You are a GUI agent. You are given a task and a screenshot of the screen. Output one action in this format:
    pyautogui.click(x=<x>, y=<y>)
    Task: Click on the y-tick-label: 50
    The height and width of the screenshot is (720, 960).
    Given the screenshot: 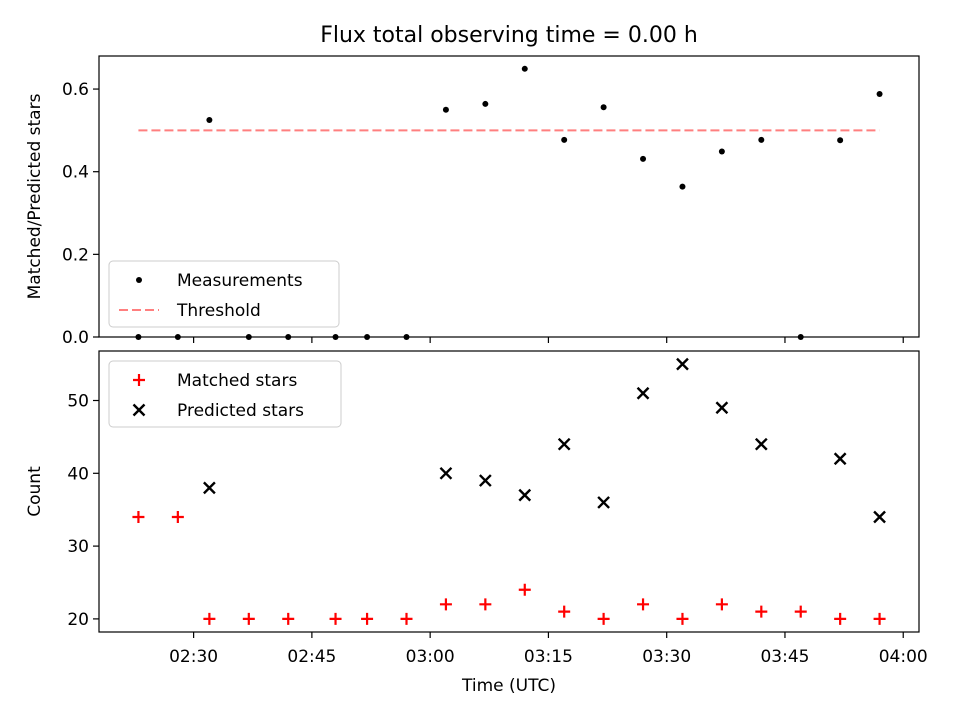 What is the action you would take?
    pyautogui.click(x=78, y=402)
    